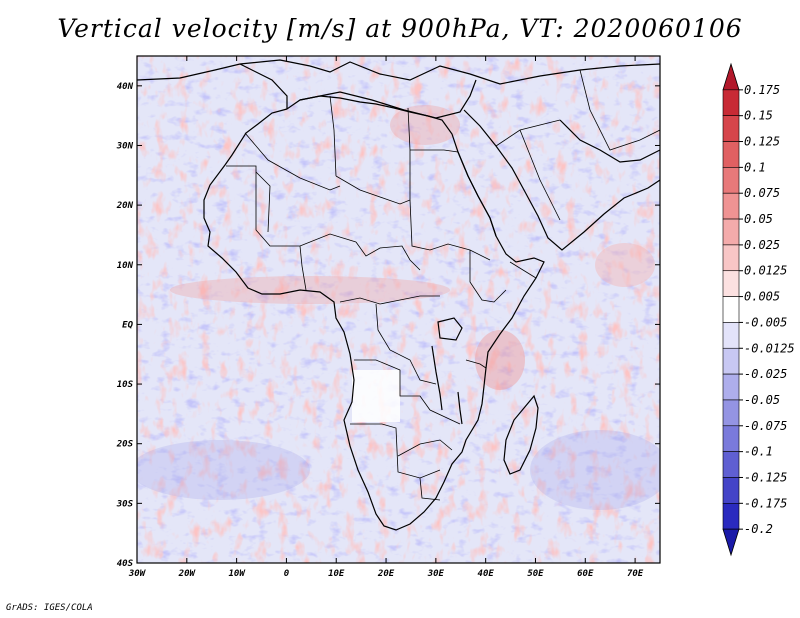 The height and width of the screenshot is (618, 800). I want to click on lat-tick-label: 20N, so click(125, 206).